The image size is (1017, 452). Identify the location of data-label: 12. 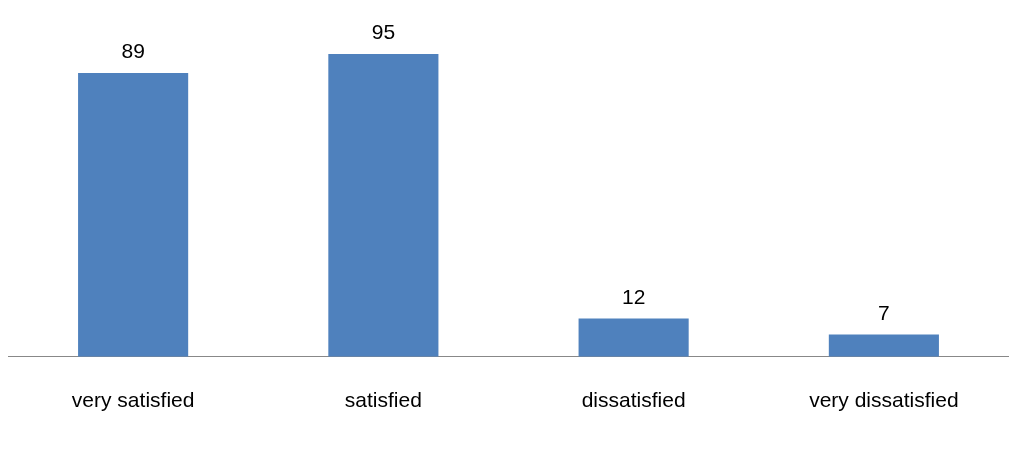
(633, 296).